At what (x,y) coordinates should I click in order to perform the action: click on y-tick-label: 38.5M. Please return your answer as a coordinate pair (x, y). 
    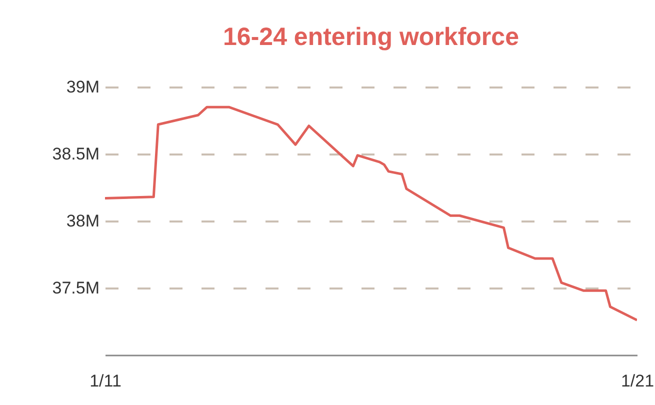
    Looking at the image, I should click on (76, 154).